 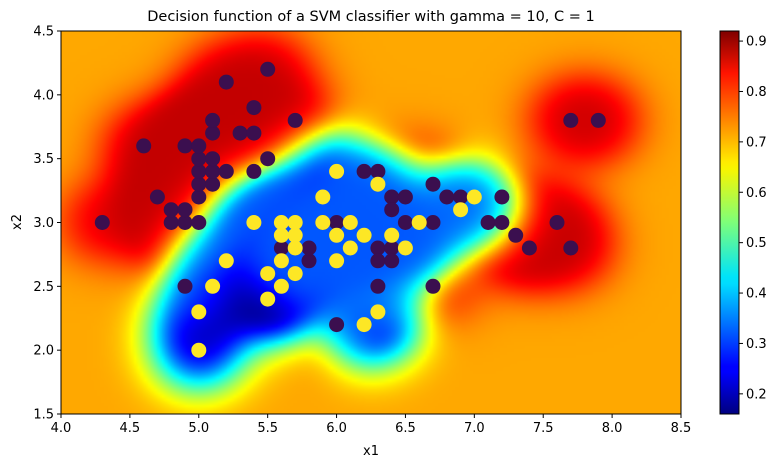 I want to click on x-tick-label: 7.0, so click(x=474, y=428).